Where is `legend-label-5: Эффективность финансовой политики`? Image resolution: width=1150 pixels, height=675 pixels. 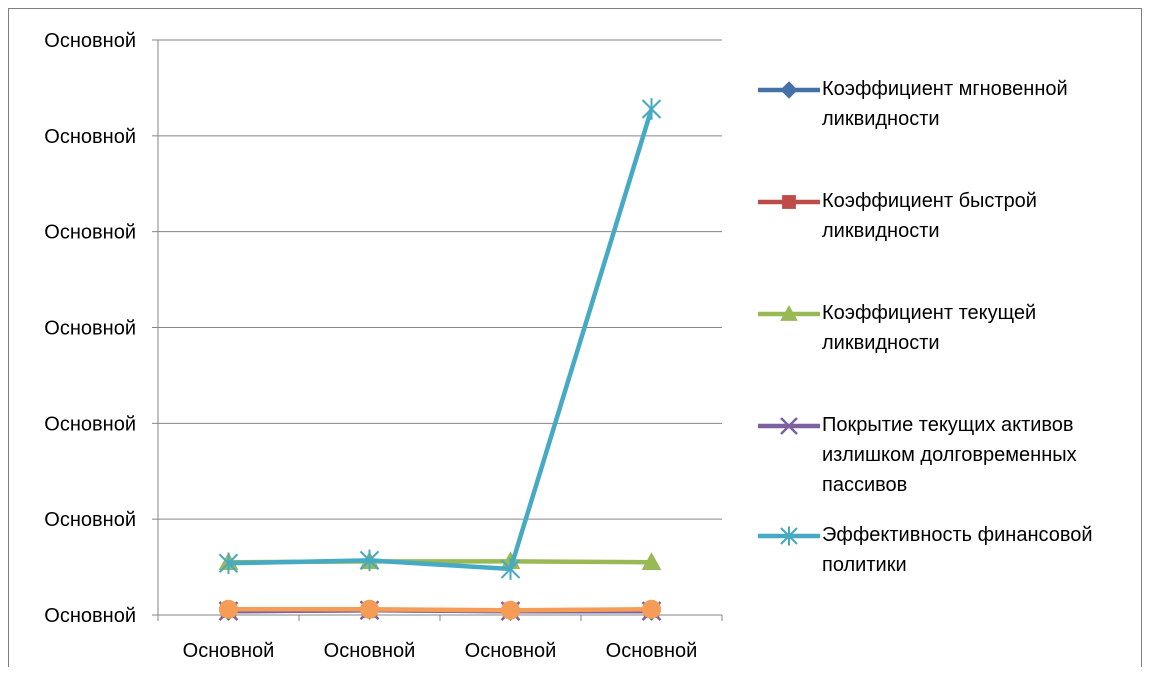 legend-label-5: Эффективность финансовой политики is located at coordinates (957, 550).